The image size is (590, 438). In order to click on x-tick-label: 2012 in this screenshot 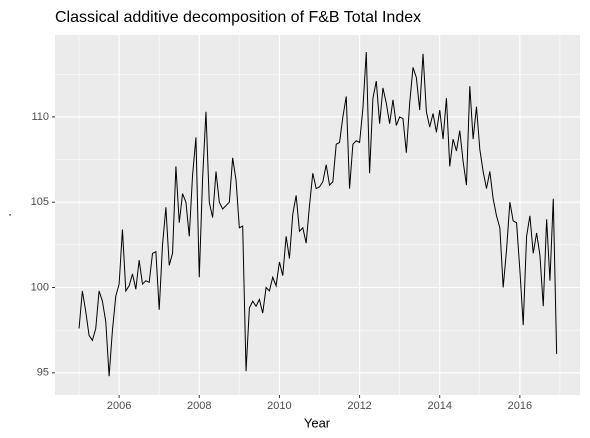, I will do `click(359, 406)`.